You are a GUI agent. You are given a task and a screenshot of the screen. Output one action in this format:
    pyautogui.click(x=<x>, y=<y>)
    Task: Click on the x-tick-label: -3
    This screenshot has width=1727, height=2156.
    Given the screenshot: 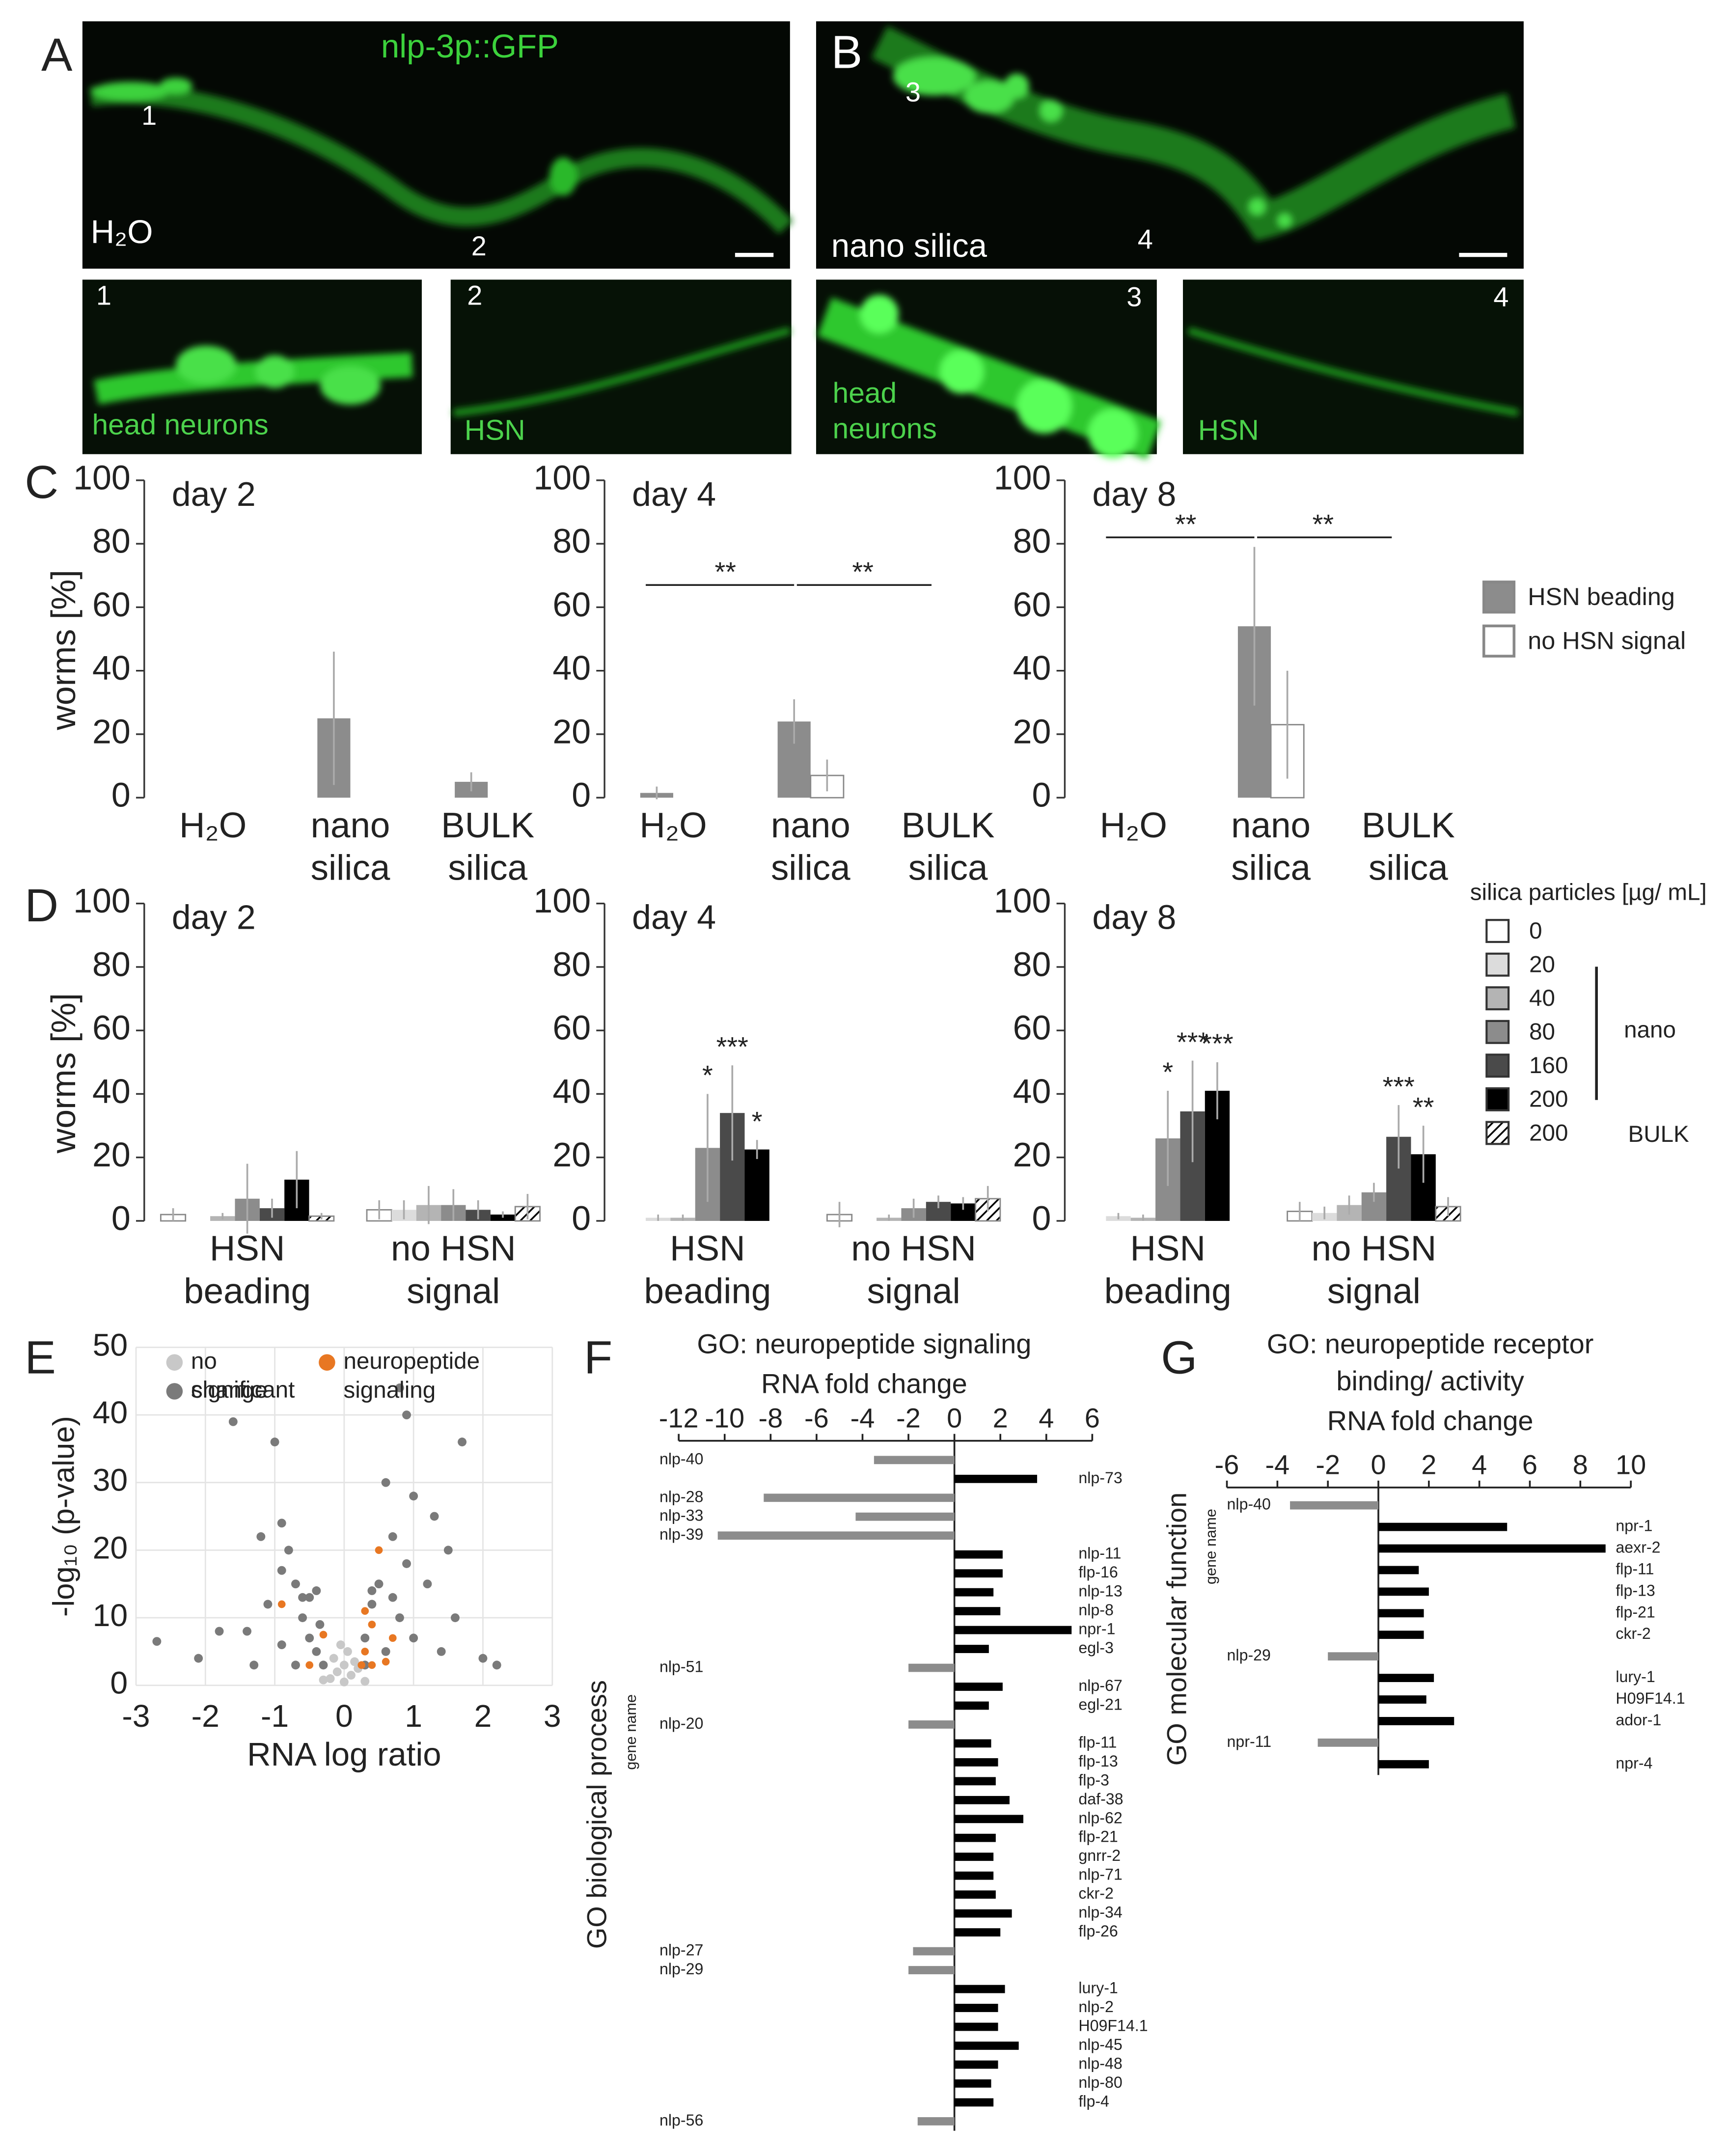 What is the action you would take?
    pyautogui.click(x=136, y=1716)
    